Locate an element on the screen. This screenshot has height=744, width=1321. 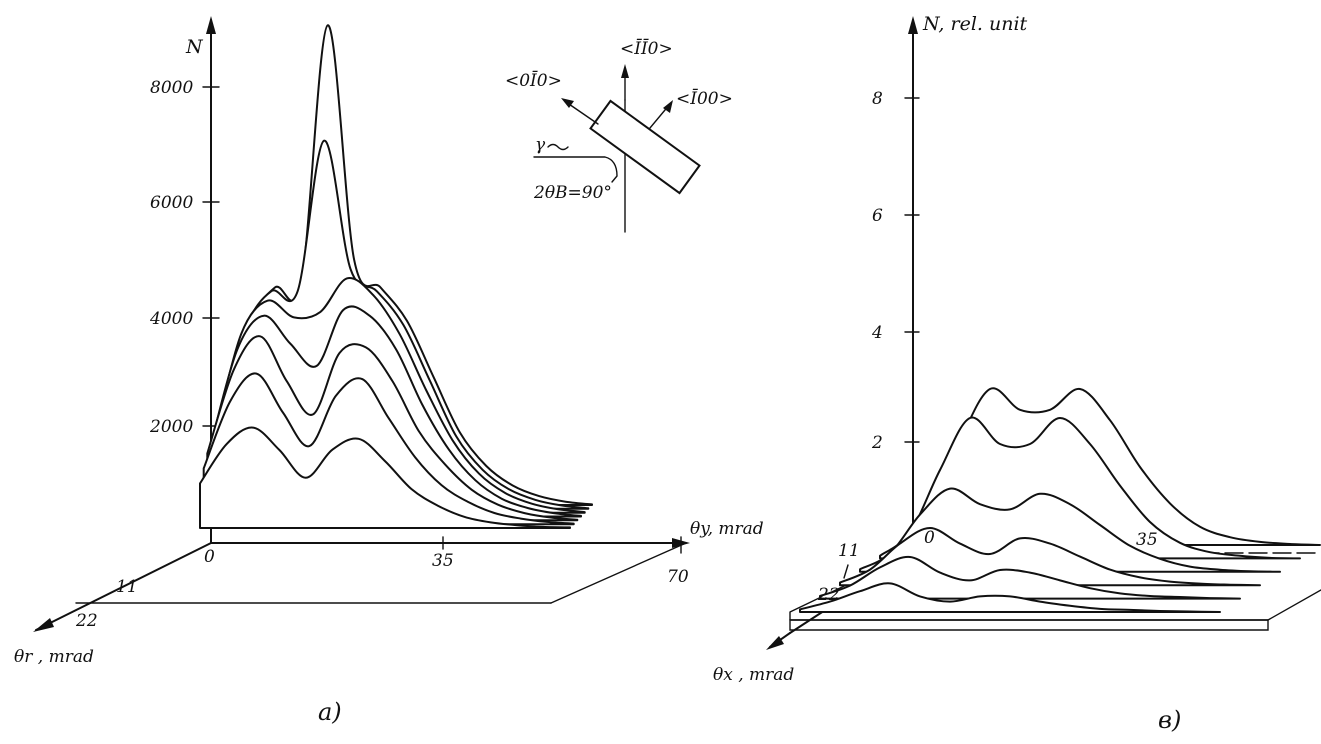
panel-a-z-label: N is located at coordinates (194, 47).